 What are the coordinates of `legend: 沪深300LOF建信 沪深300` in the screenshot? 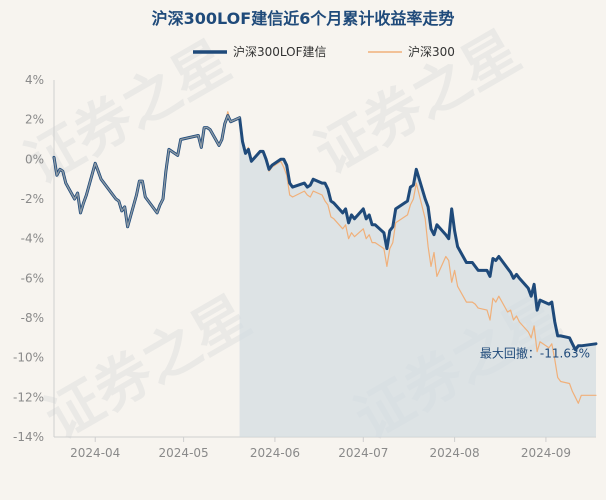 It's located at (324, 52).